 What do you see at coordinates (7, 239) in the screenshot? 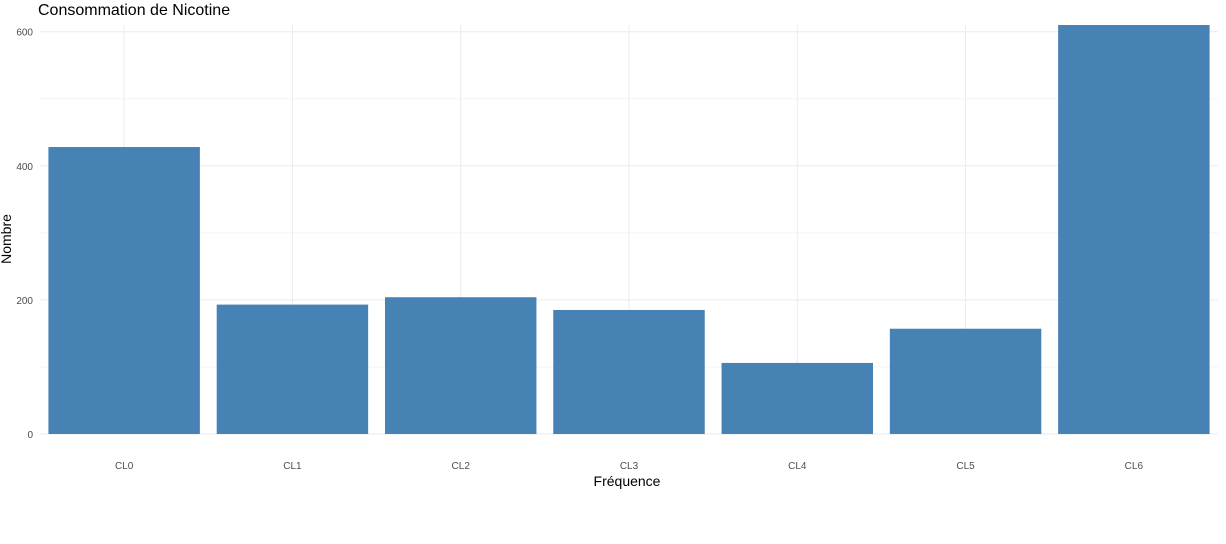
I see `y-axis-title: Nombre` at bounding box center [7, 239].